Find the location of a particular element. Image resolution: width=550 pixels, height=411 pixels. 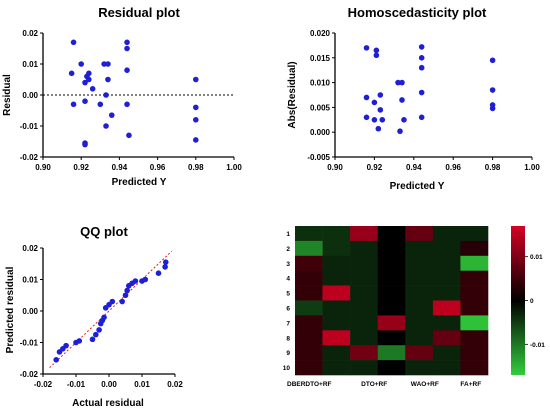

residual-plot-x-tick-label: 1.00 is located at coordinates (234, 167).